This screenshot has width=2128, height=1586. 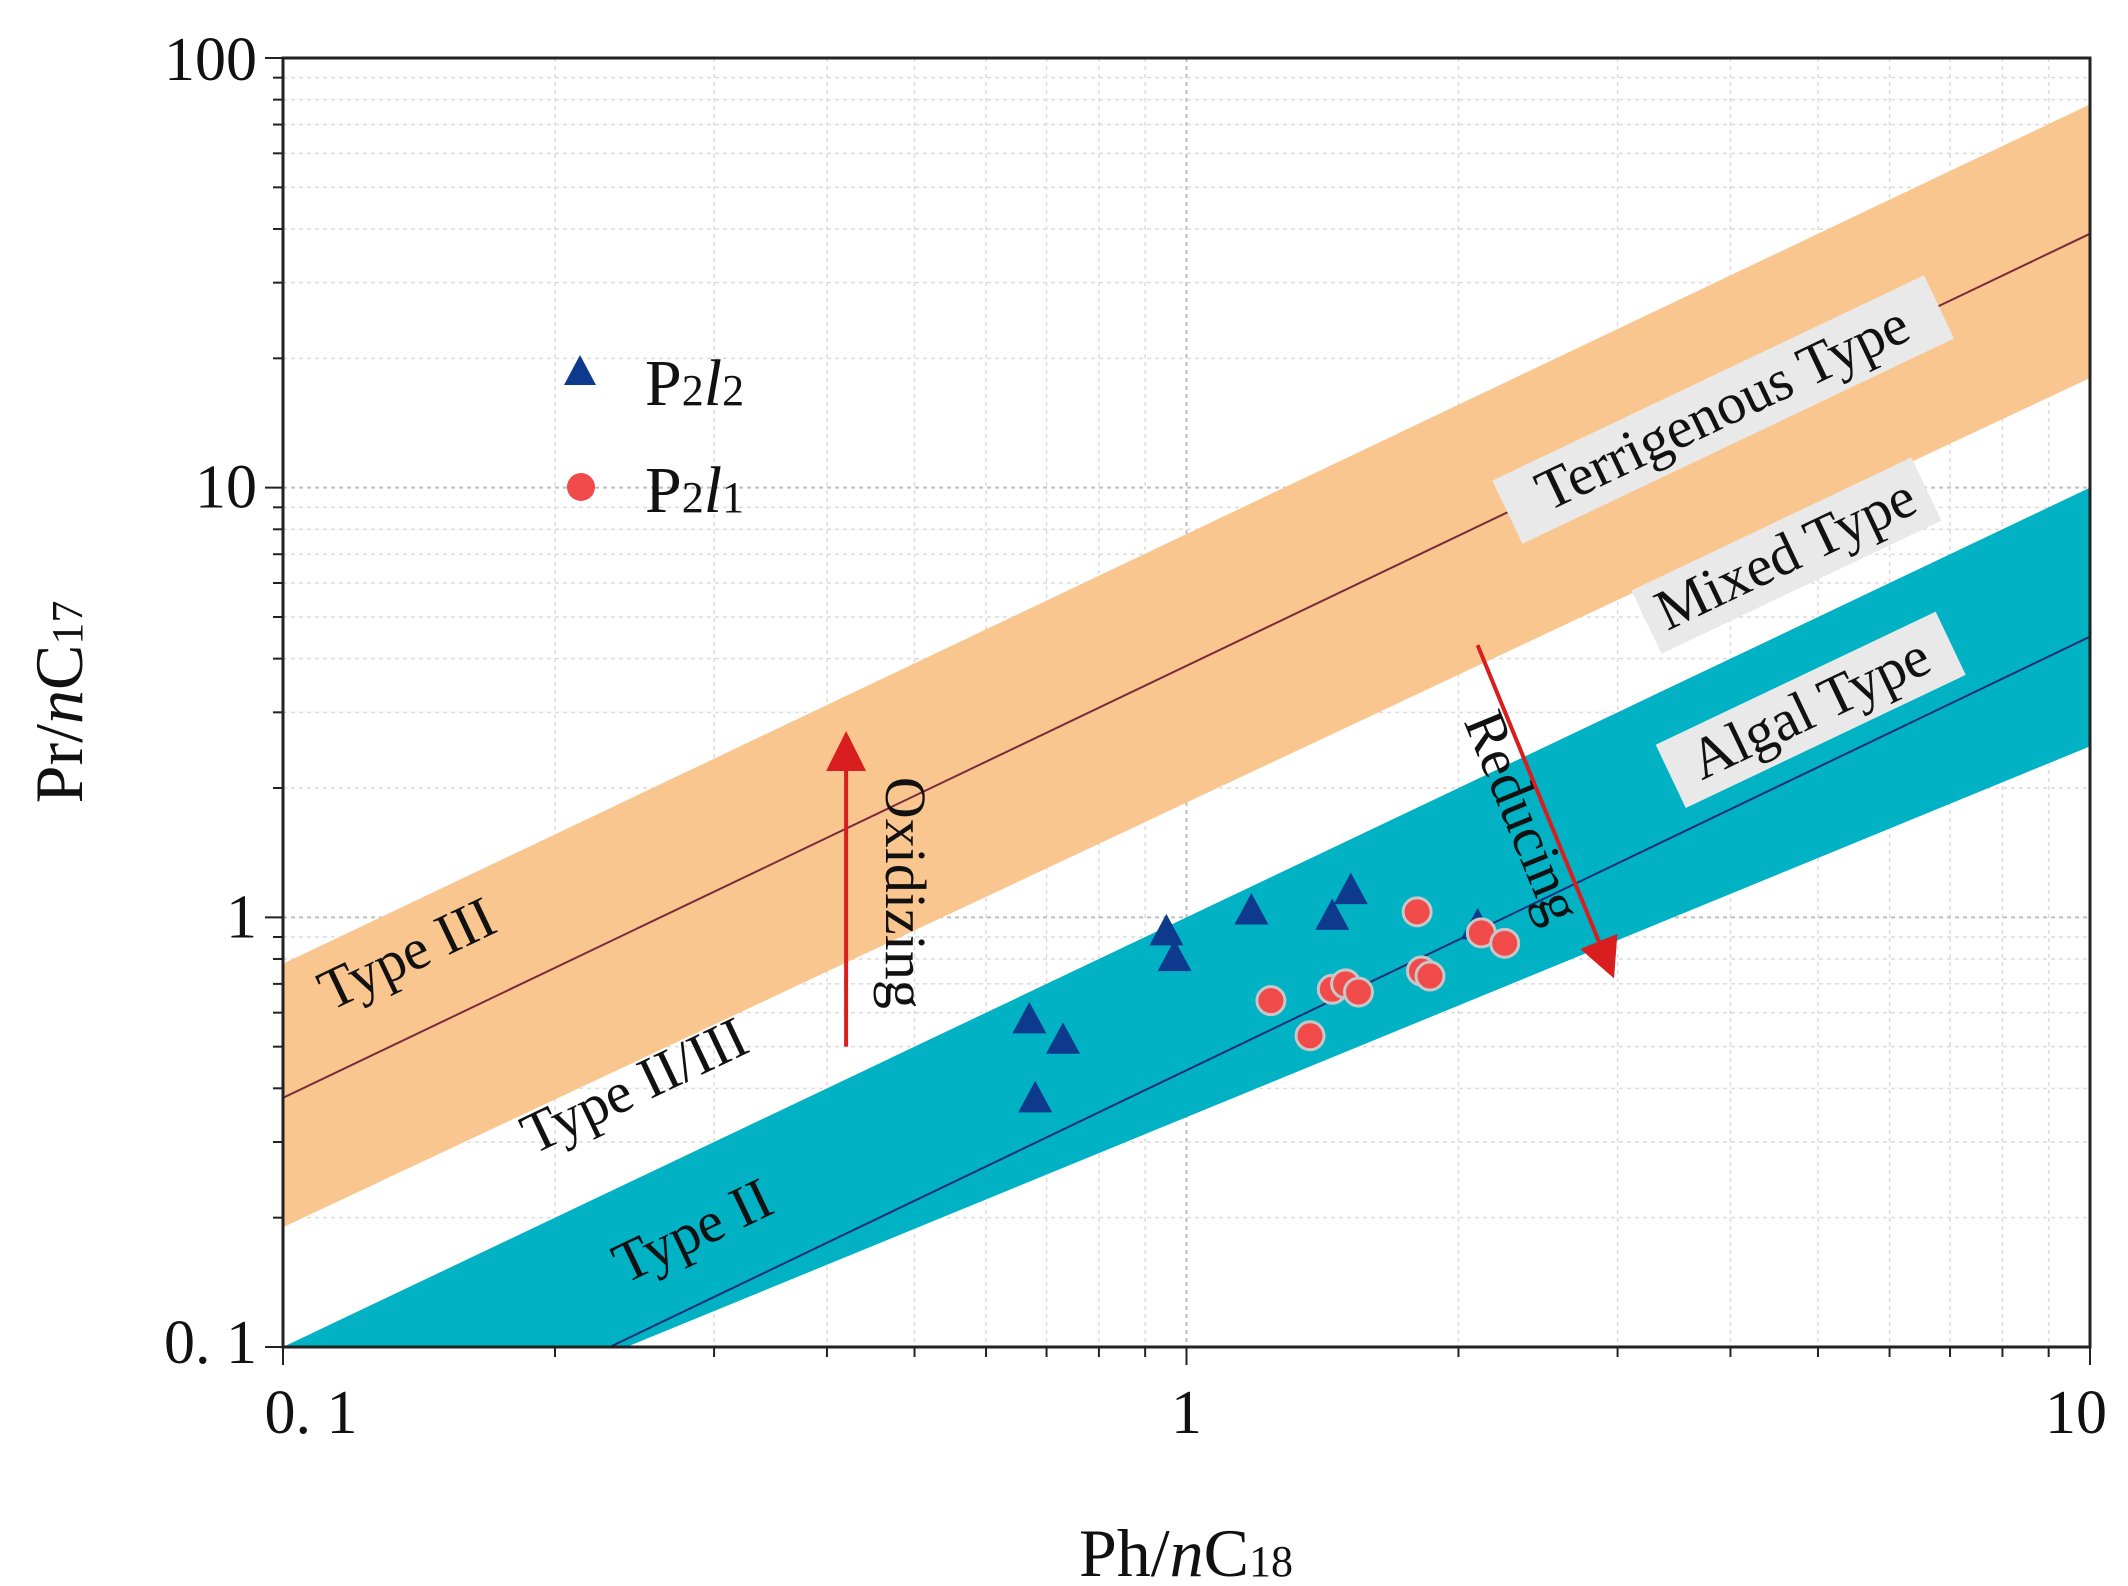 I want to click on x-tick-label: 0. 1, so click(x=311, y=1413).